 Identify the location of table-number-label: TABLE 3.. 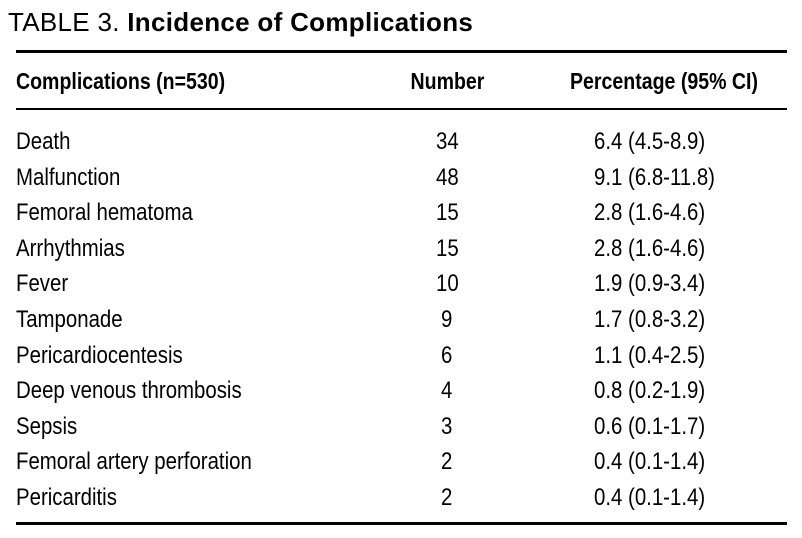
(64, 22).